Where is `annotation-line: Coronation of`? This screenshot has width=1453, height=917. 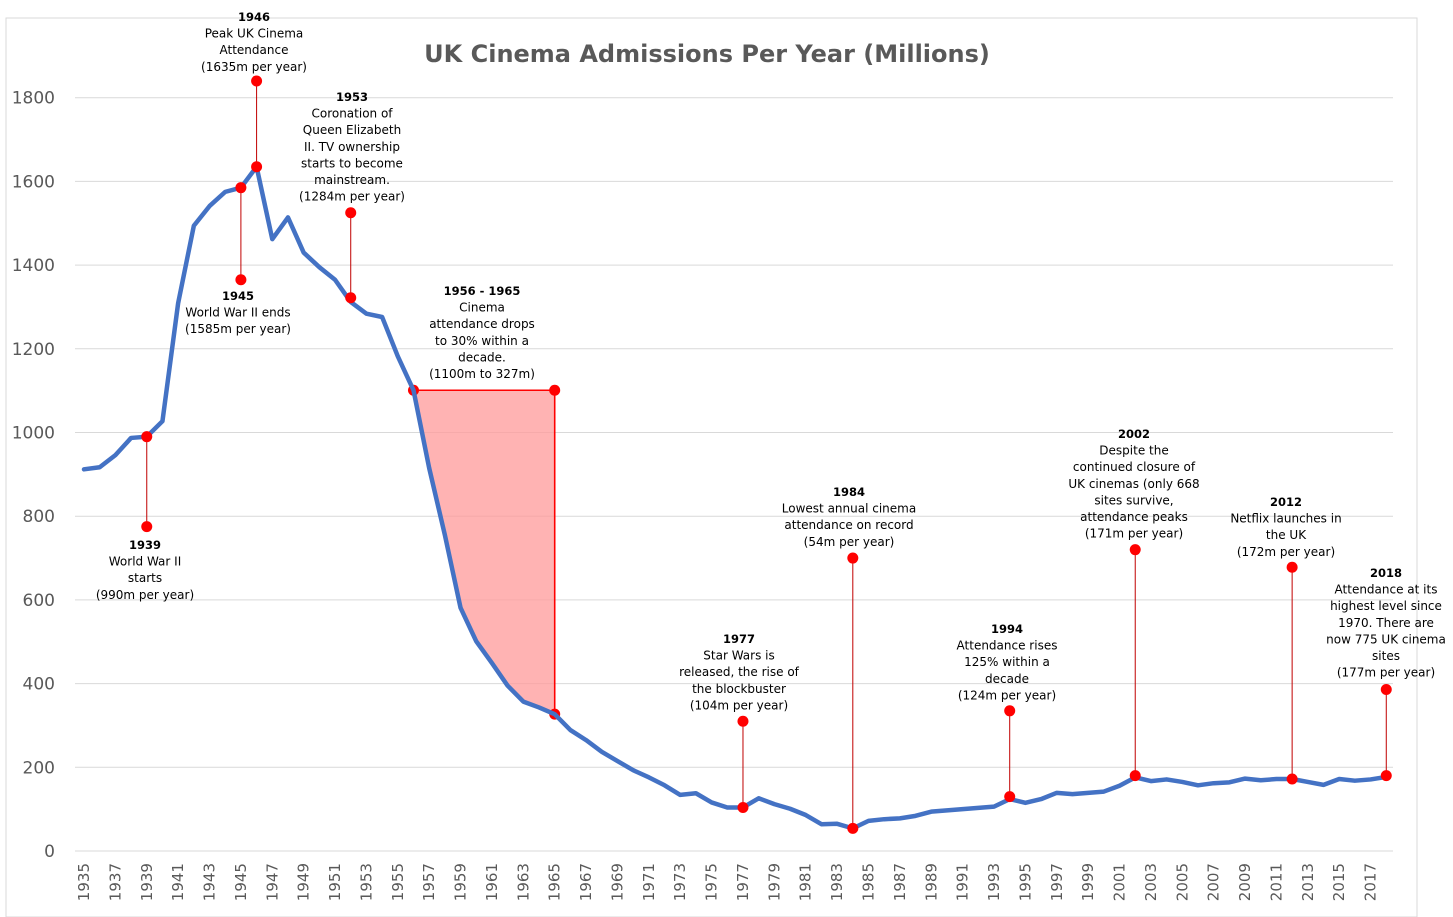
annotation-line: Coronation of is located at coordinates (352, 114).